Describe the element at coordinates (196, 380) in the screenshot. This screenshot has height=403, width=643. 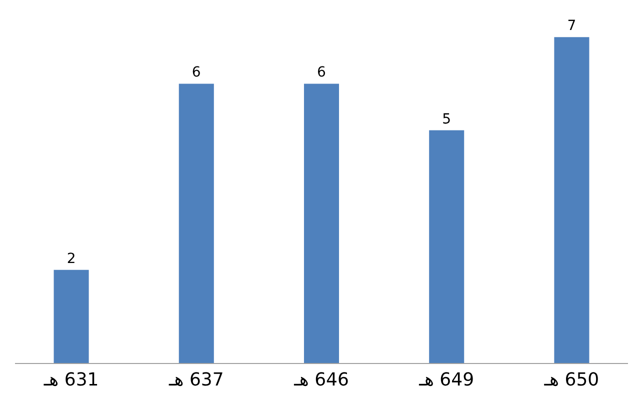
I see `x-tick-label: 637 هـ` at that location.